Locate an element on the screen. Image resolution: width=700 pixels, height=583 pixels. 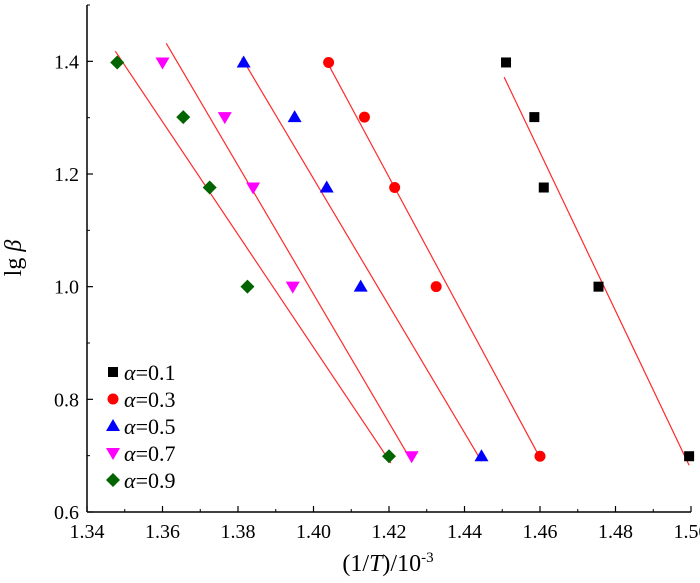
y-ticks: 0.6 0.8 1.0 1.2 1.4 is located at coordinates (73, 264).